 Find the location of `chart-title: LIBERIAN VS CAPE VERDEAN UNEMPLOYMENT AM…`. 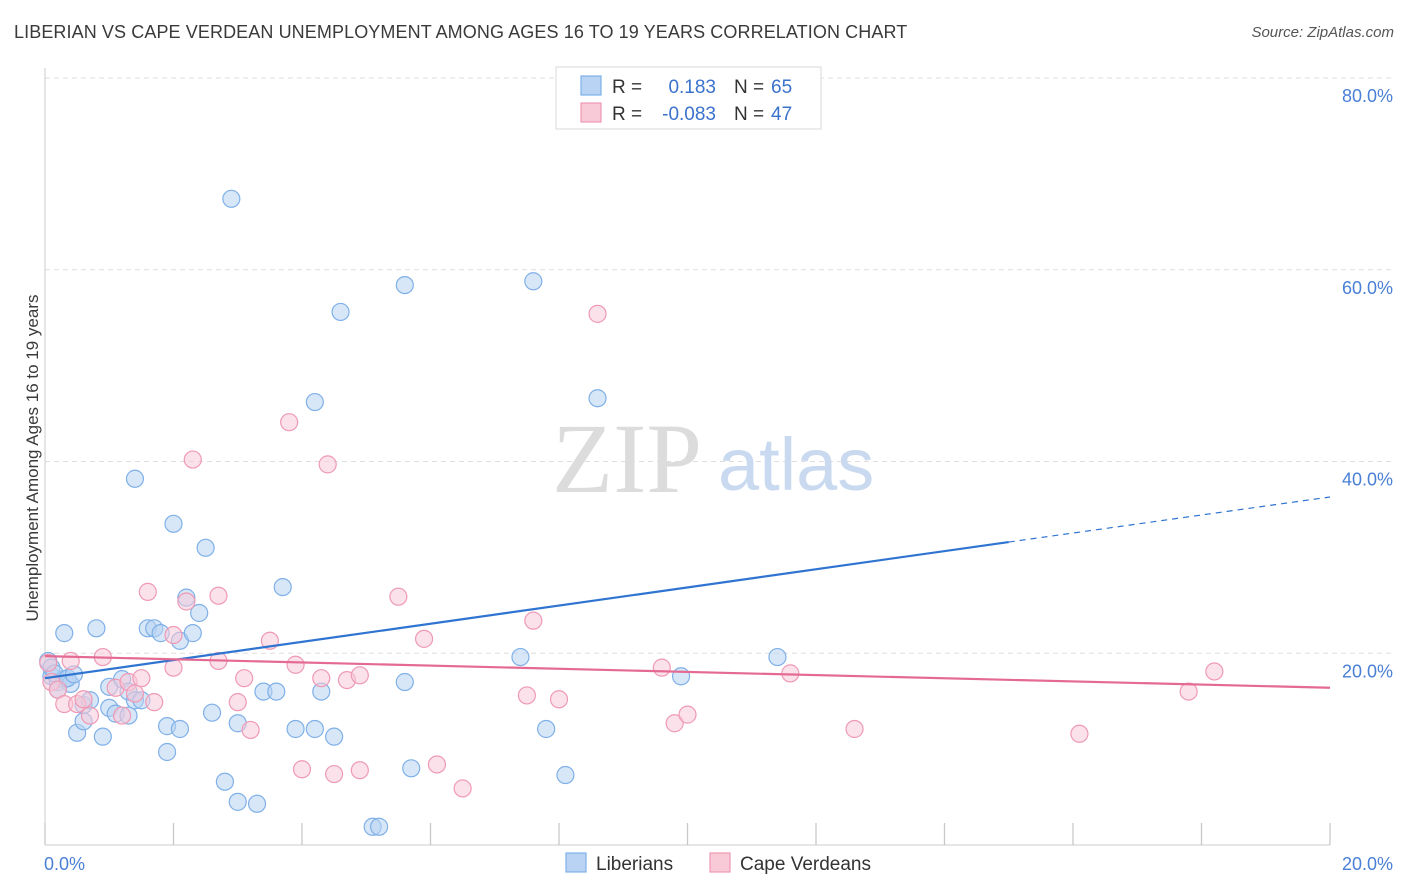

chart-title: LIBERIAN VS CAPE VERDEAN UNEMPLOYMENT AM… is located at coordinates (461, 32).